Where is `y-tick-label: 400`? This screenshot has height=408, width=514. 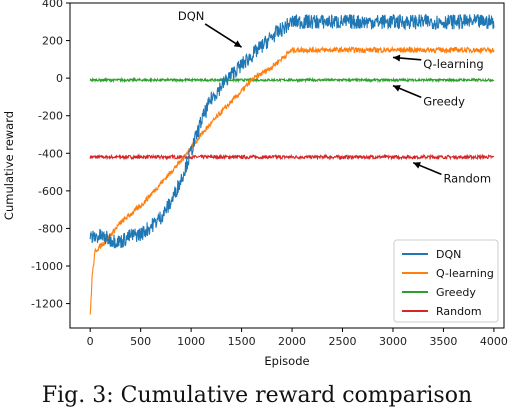 y-tick-label: 400 is located at coordinates (52, 5).